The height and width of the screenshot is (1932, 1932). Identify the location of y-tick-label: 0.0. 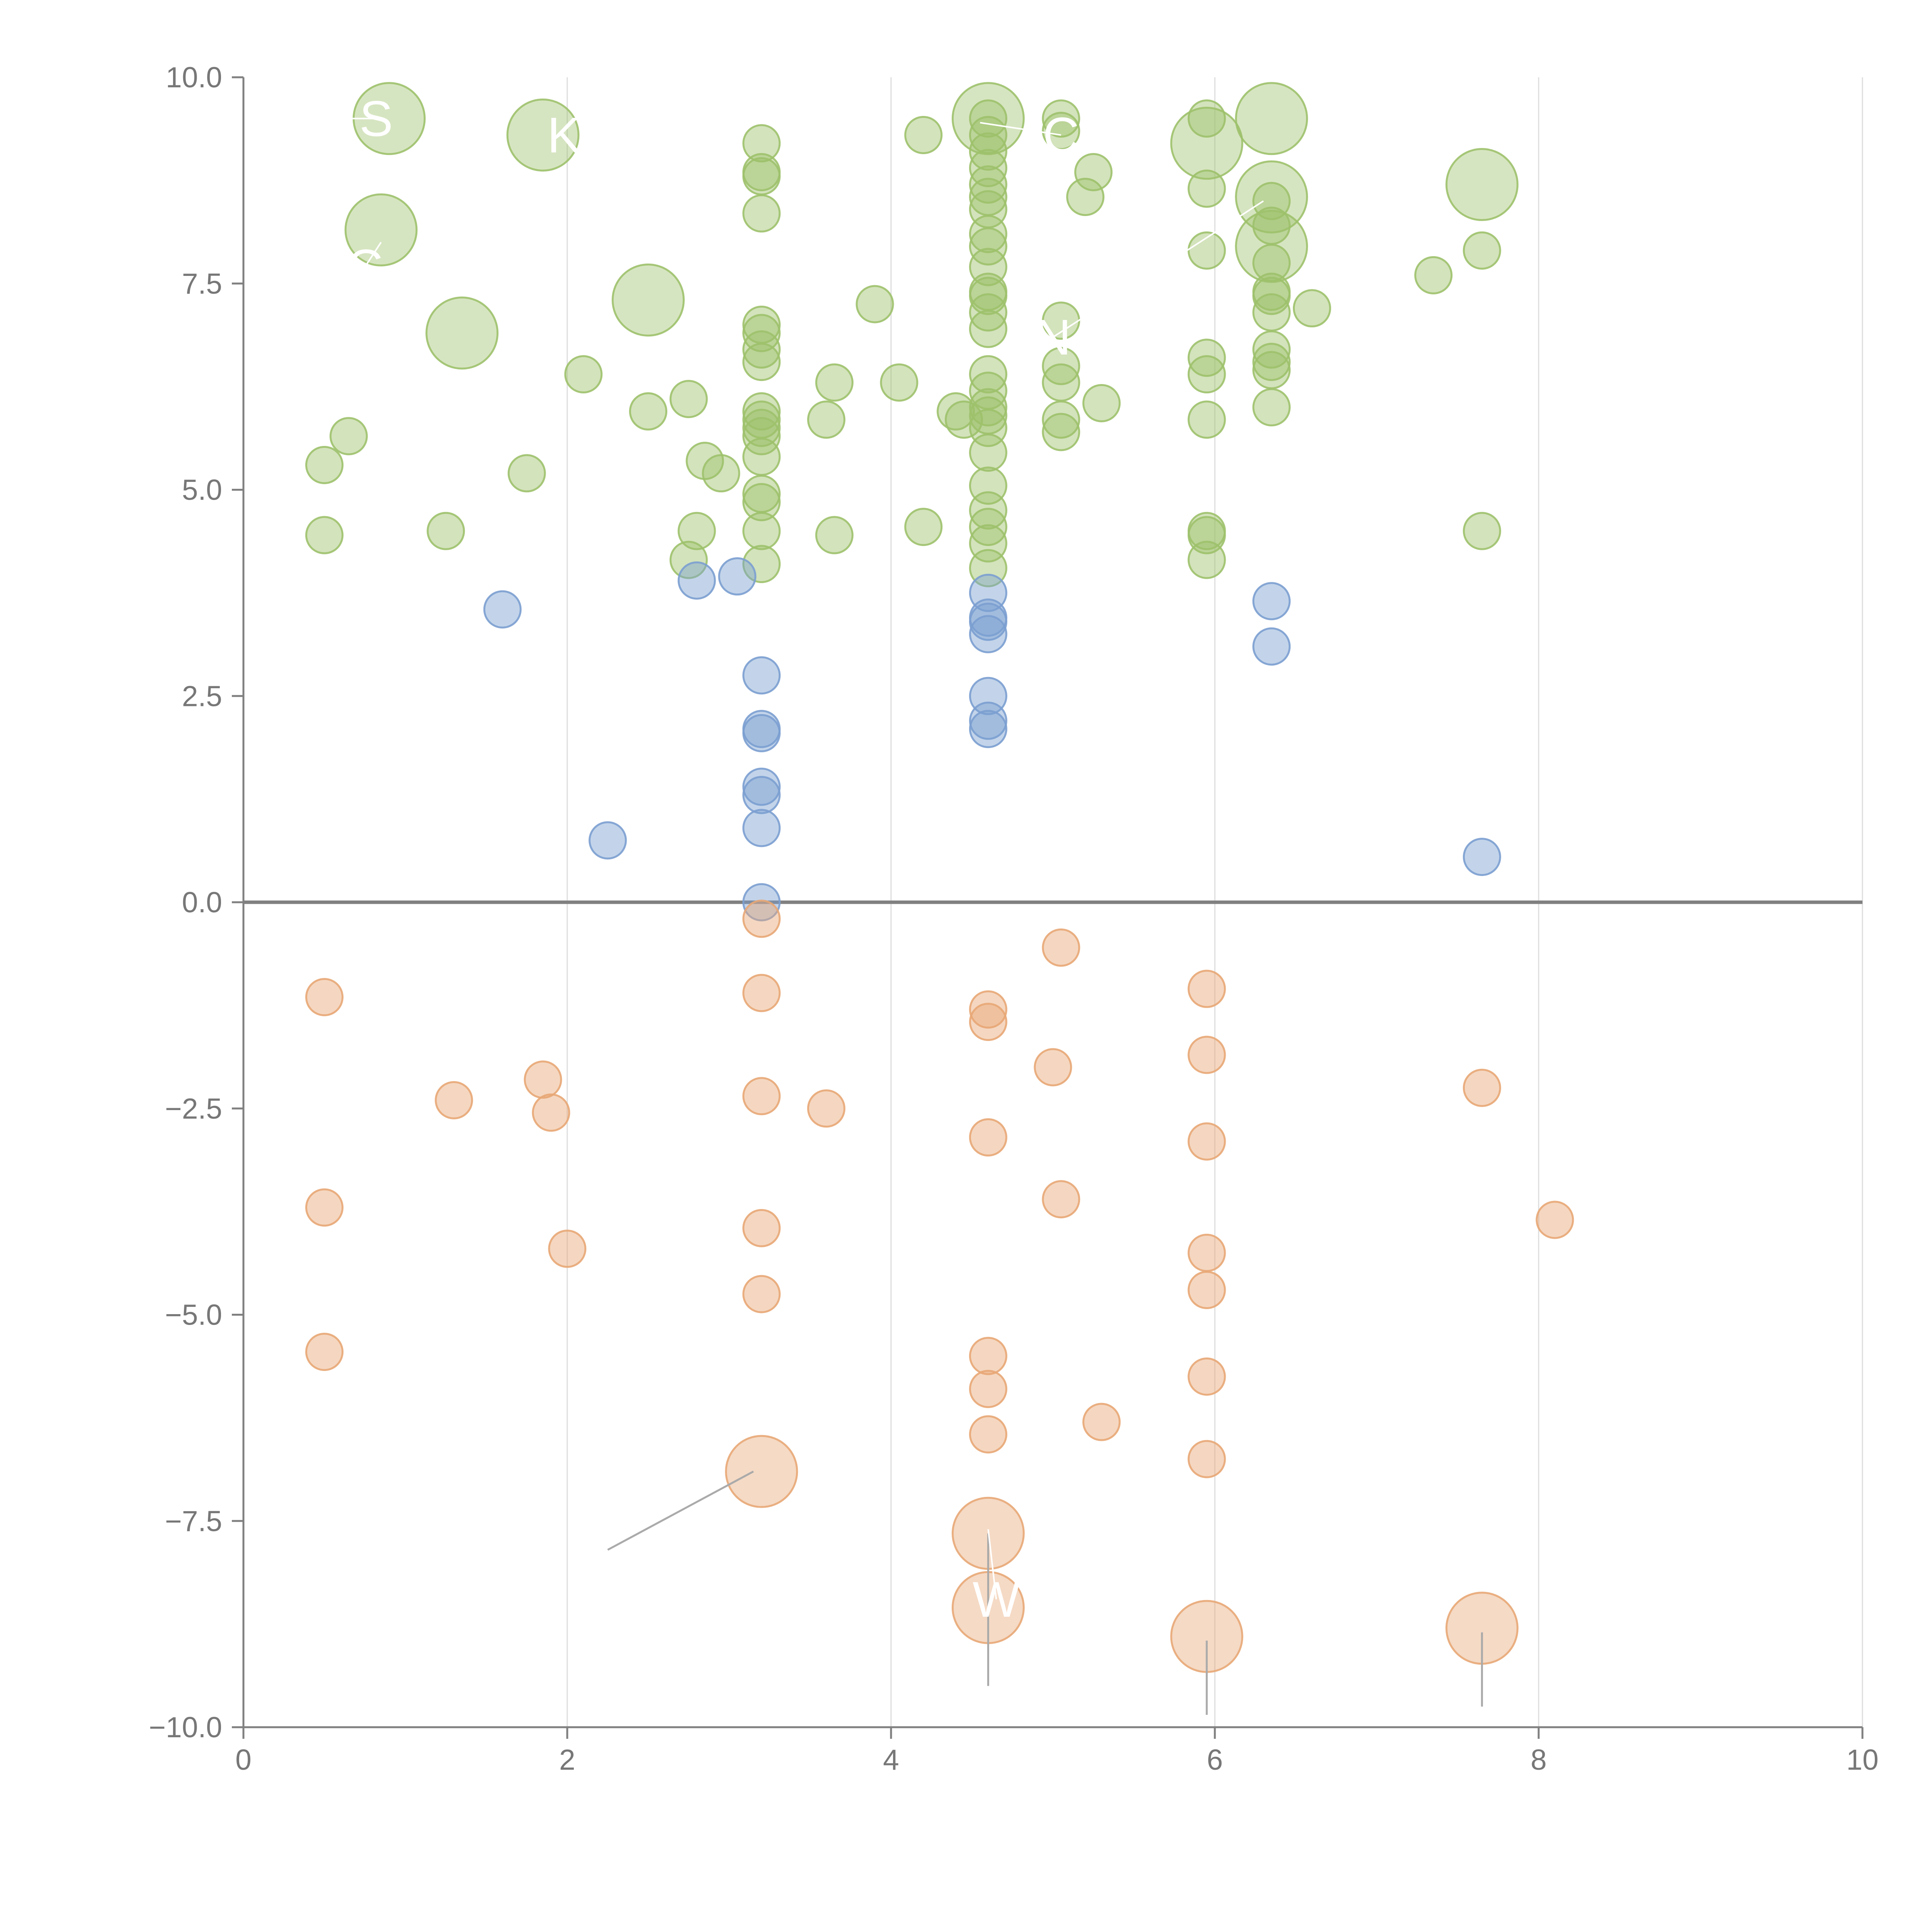
(202, 902).